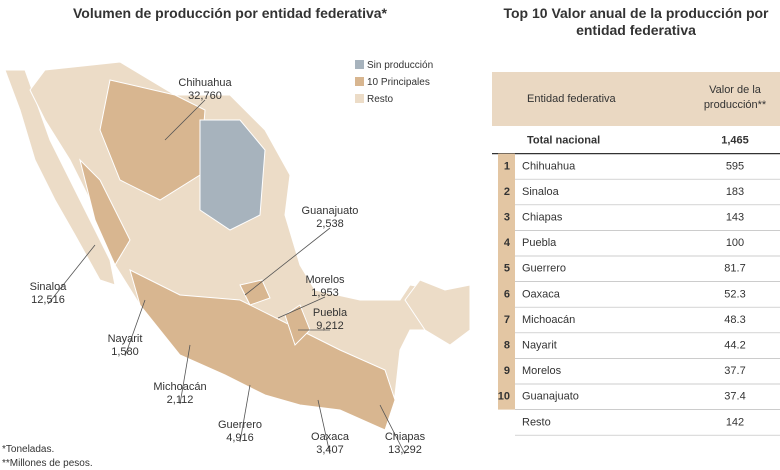 The width and height of the screenshot is (780, 470). What do you see at coordinates (542, 371) in the screenshot?
I see `state: Morelos` at bounding box center [542, 371].